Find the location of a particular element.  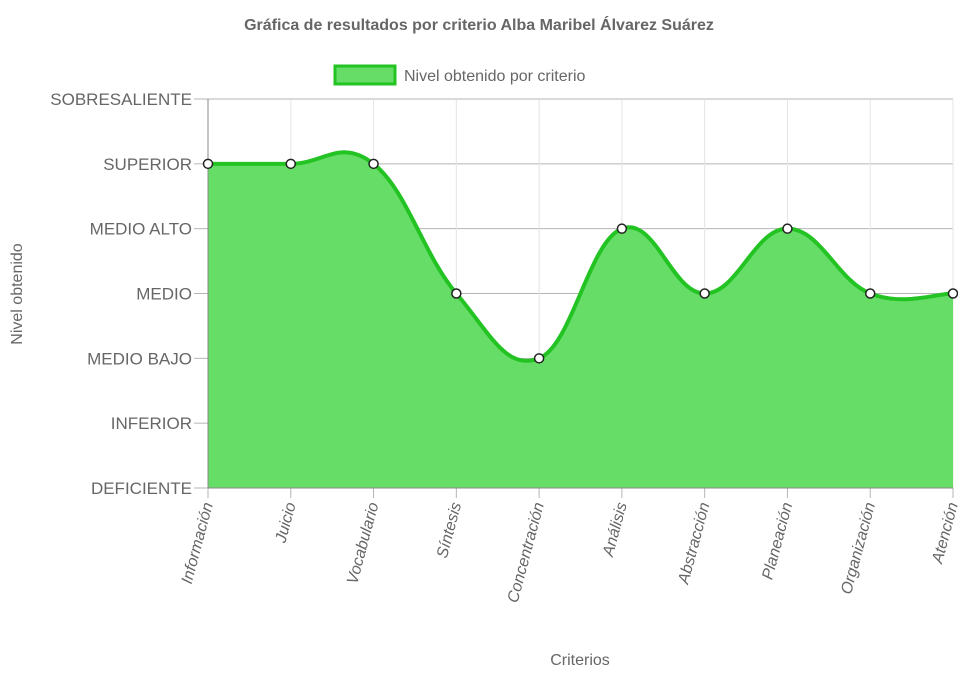

x-tick-label: Planeación is located at coordinates (777, 541).